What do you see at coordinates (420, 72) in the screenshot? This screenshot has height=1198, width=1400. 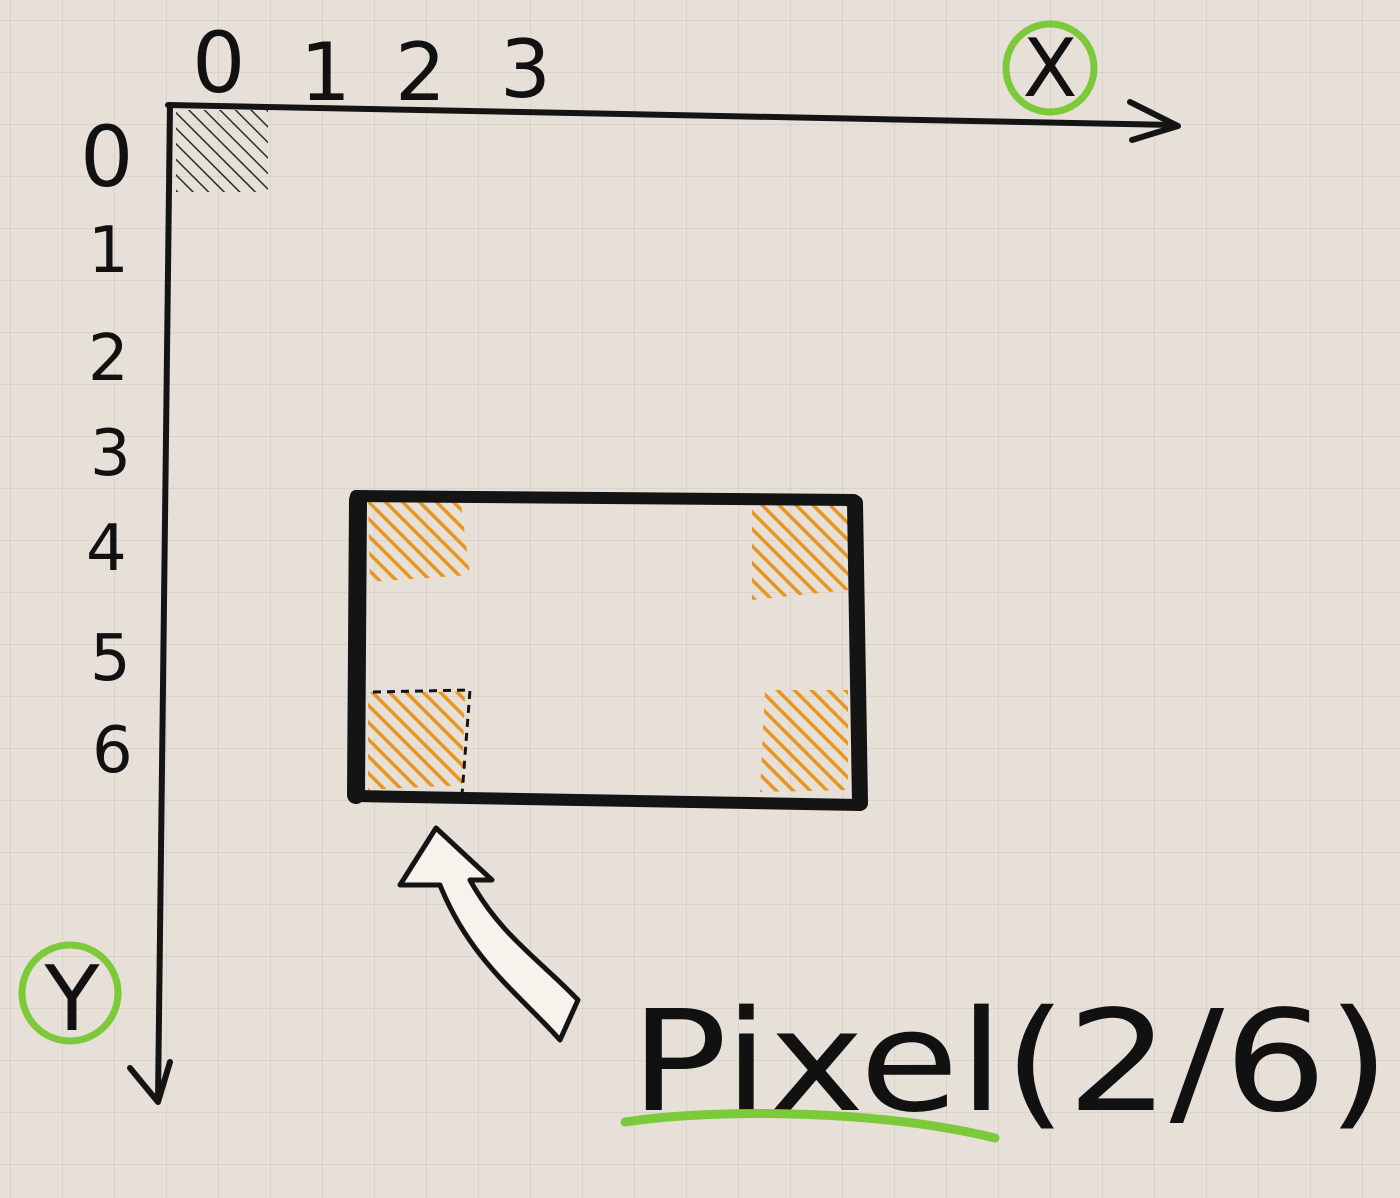 I see `x-tick-2: 2` at bounding box center [420, 72].